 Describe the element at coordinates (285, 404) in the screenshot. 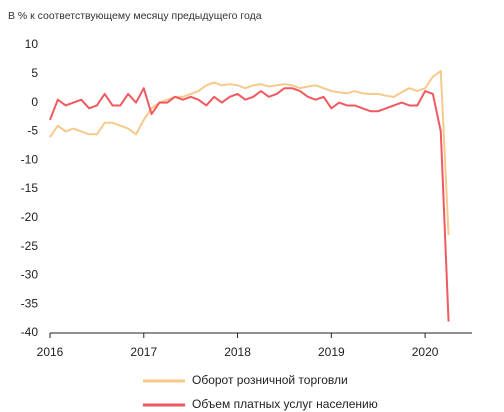

I see `legend-label: Объем платных услуг населению` at that location.